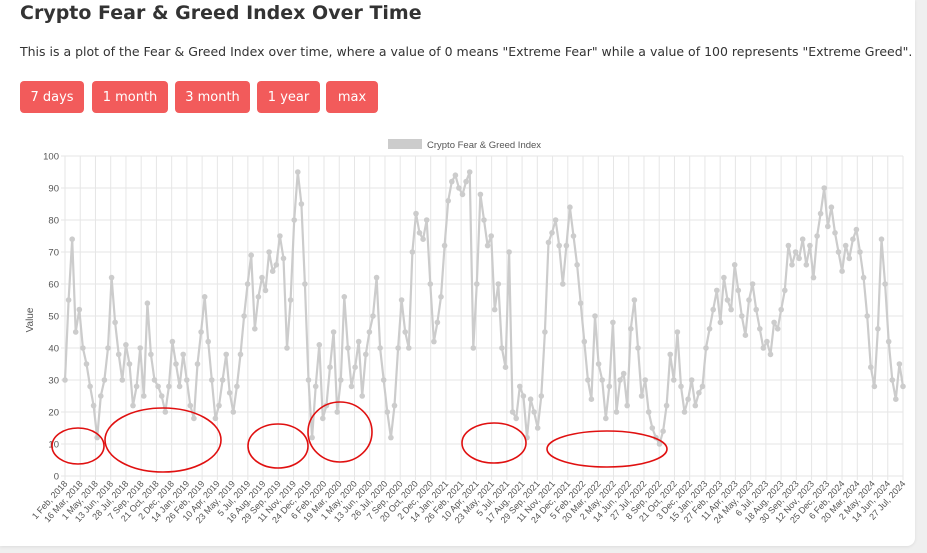 Image resolution: width=927 pixels, height=553 pixels. I want to click on chart-legend: Crypto Fear & Greed Index, so click(464, 145).